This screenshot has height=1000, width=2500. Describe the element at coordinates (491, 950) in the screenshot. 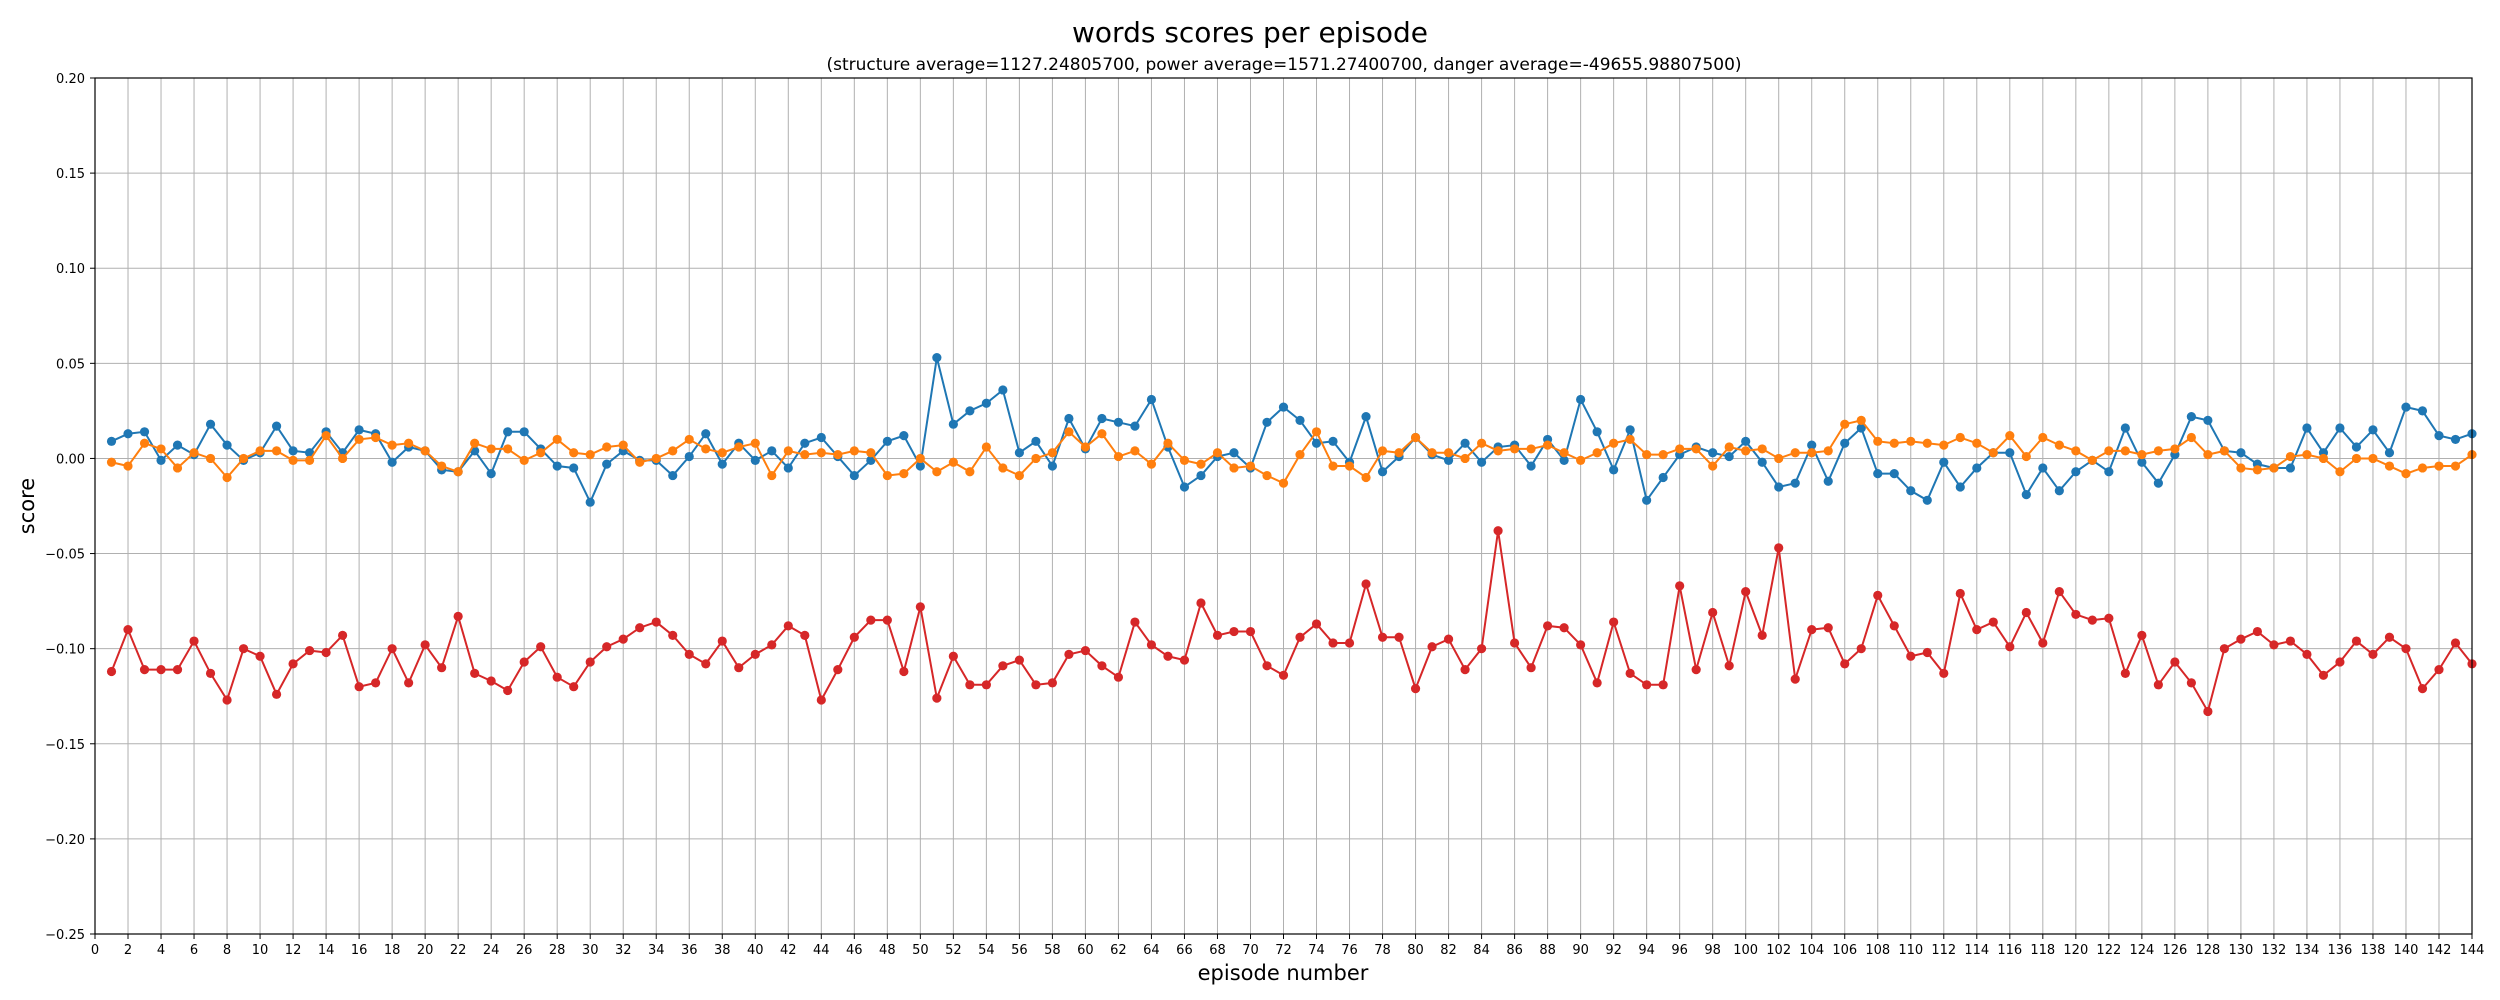

I see `x-tick-label: 24` at that location.